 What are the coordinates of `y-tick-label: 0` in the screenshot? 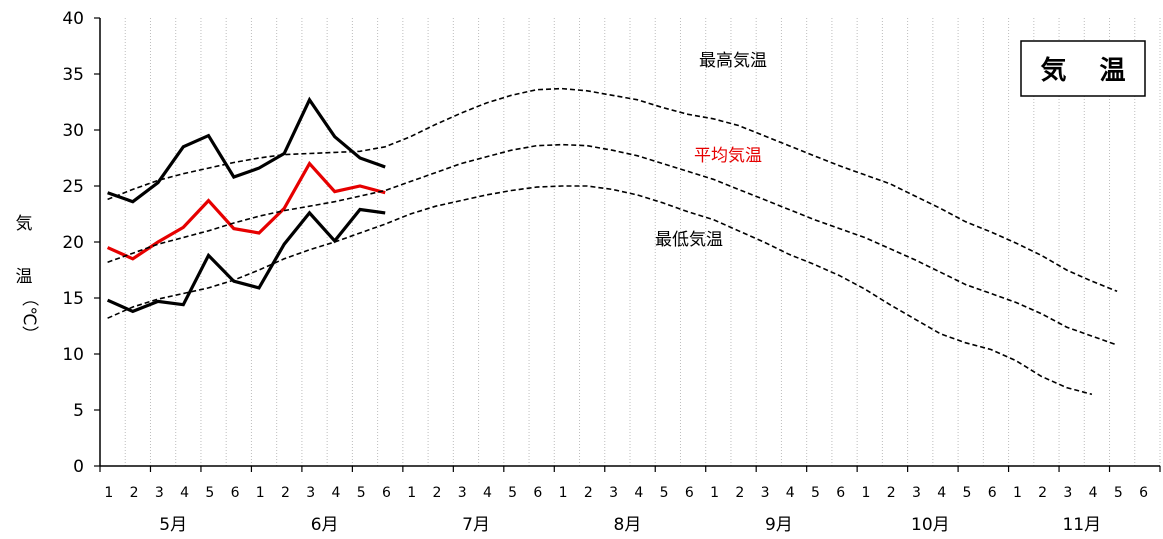 It's located at (78, 467).